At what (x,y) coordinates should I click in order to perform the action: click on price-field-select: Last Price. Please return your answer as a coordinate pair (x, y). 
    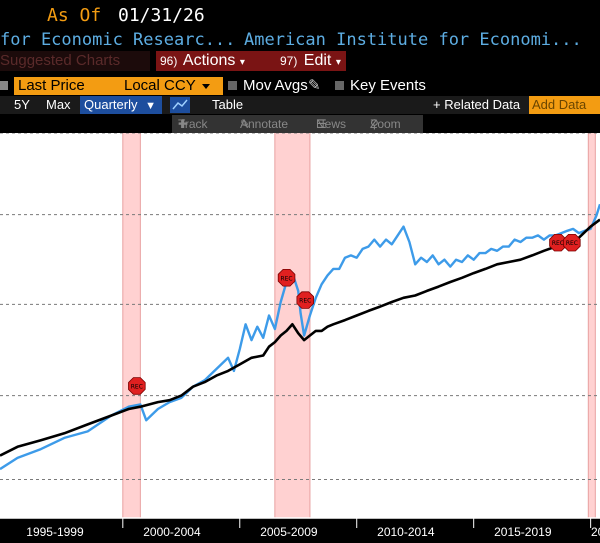
    Looking at the image, I should click on (67, 86).